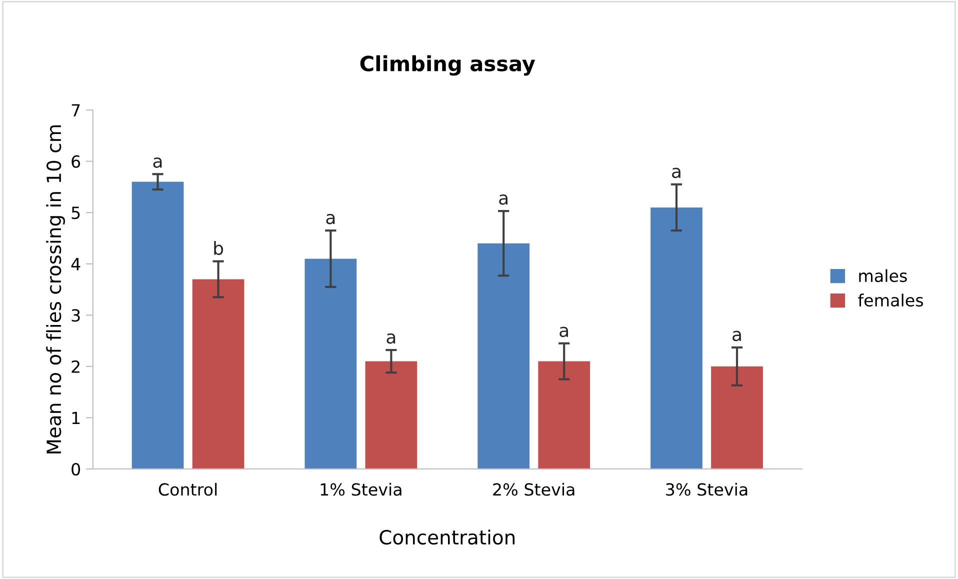 Image resolution: width=958 pixels, height=579 pixels. What do you see at coordinates (76, 161) in the screenshot?
I see `y-tick-label: 6` at bounding box center [76, 161].